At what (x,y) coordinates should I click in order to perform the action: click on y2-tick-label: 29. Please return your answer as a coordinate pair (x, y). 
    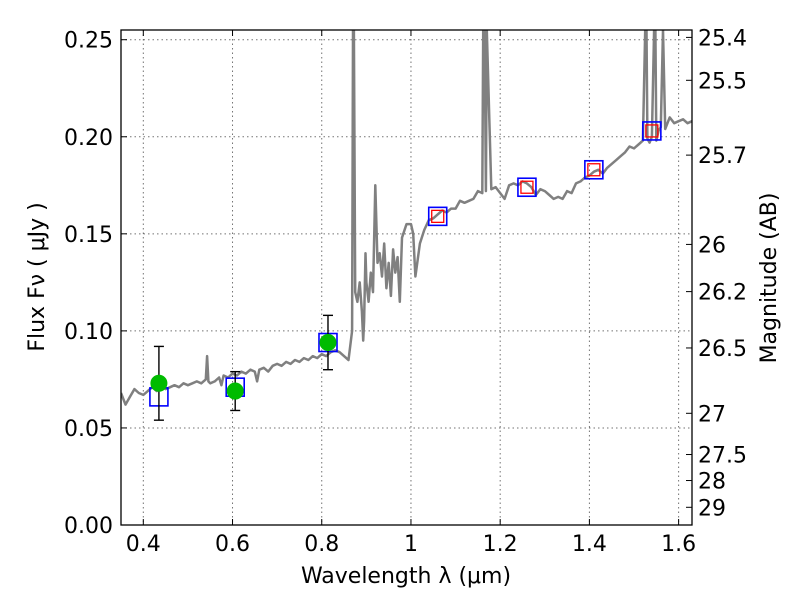
    Looking at the image, I should click on (712, 508).